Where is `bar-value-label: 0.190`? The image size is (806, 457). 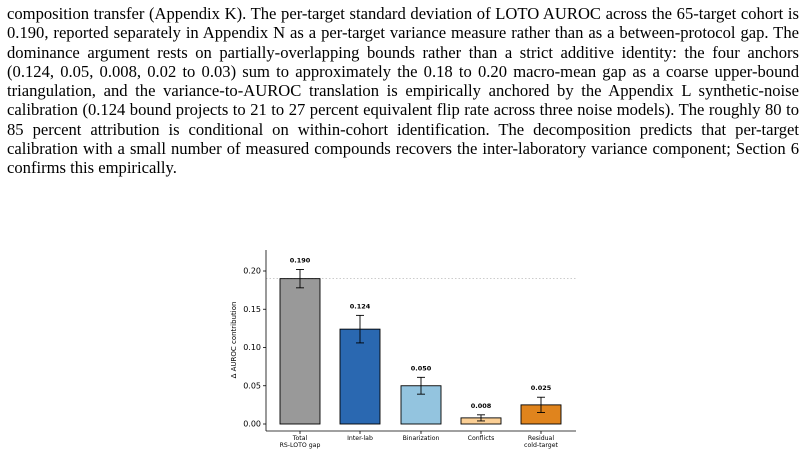
bar-value-label: 0.190 is located at coordinates (300, 260).